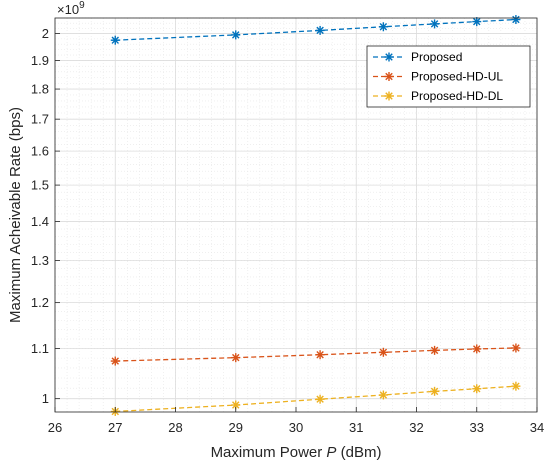  I want to click on y-tick-label: 2, so click(45, 33).